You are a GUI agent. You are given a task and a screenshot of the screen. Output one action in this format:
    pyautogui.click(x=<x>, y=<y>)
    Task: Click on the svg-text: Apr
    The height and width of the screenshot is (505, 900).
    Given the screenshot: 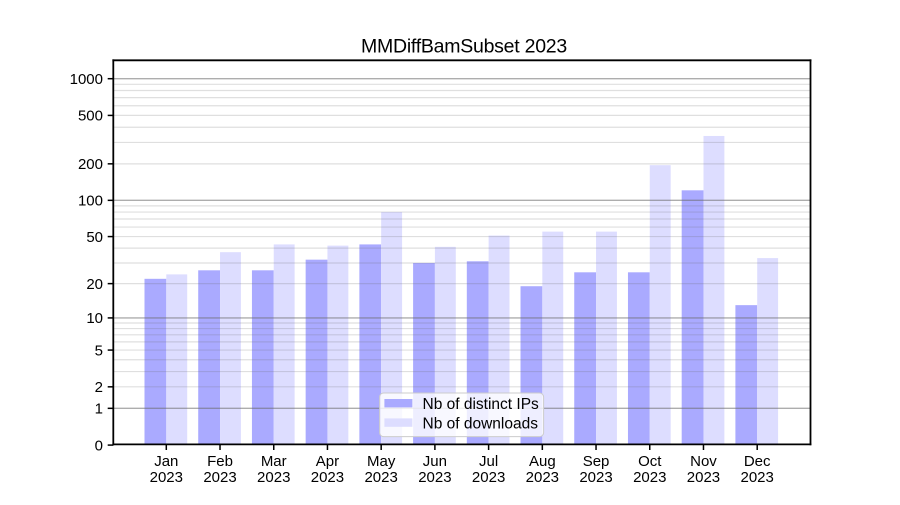 What is the action you would take?
    pyautogui.click(x=327, y=461)
    